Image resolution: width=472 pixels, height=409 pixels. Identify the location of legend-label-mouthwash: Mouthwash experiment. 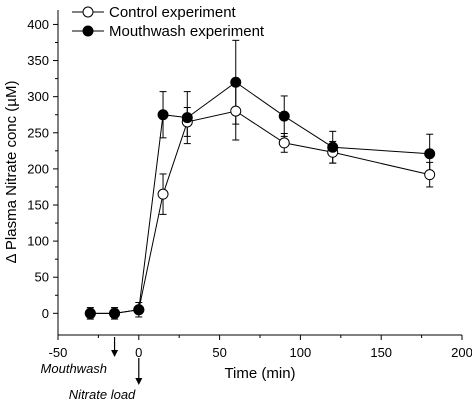
(187, 31).